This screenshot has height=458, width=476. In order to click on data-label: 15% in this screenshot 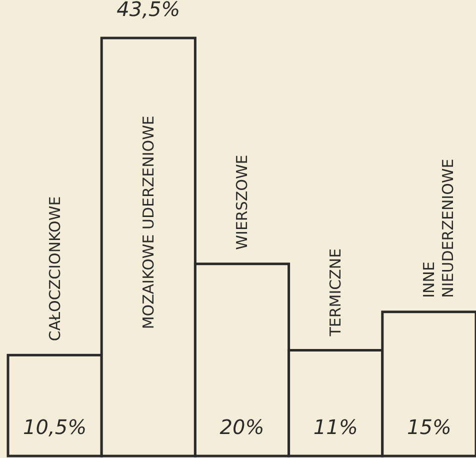, I will do `click(429, 427)`.